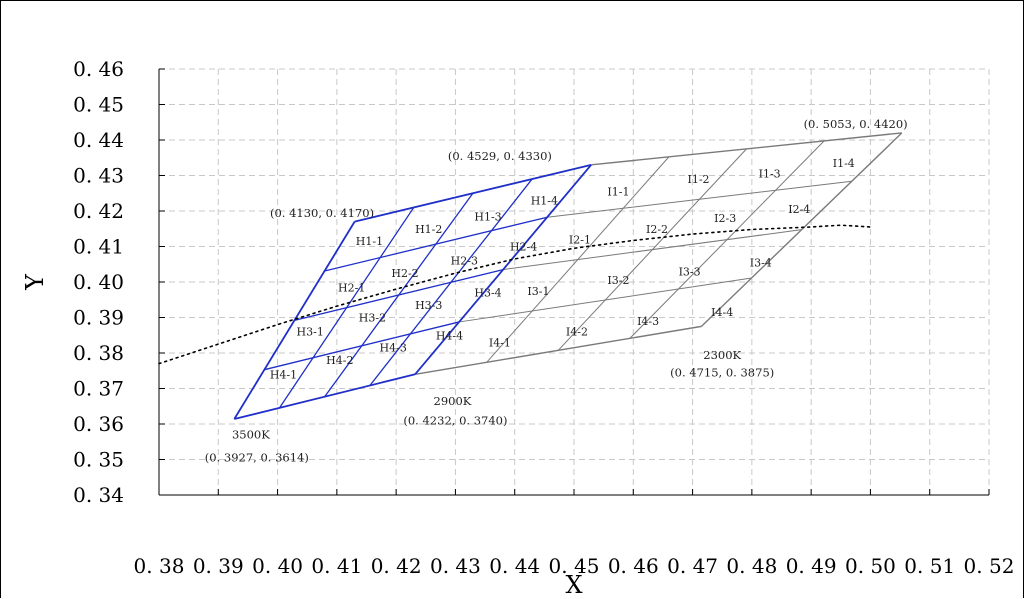 This screenshot has height=599, width=1024. Describe the element at coordinates (574, 566) in the screenshot. I see `x-tick-label: 0. 45` at that location.